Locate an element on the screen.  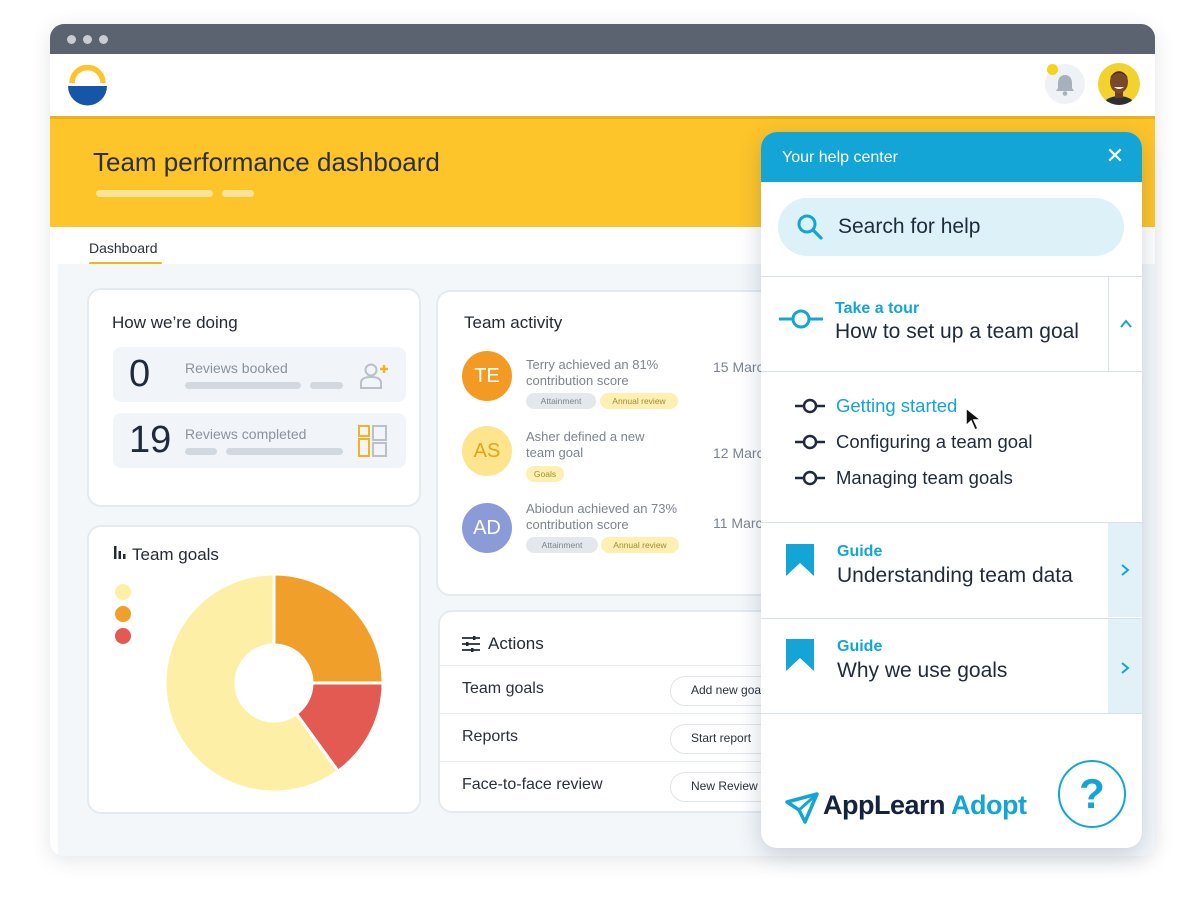
goals-card-title: Team goals is located at coordinates (175, 554).